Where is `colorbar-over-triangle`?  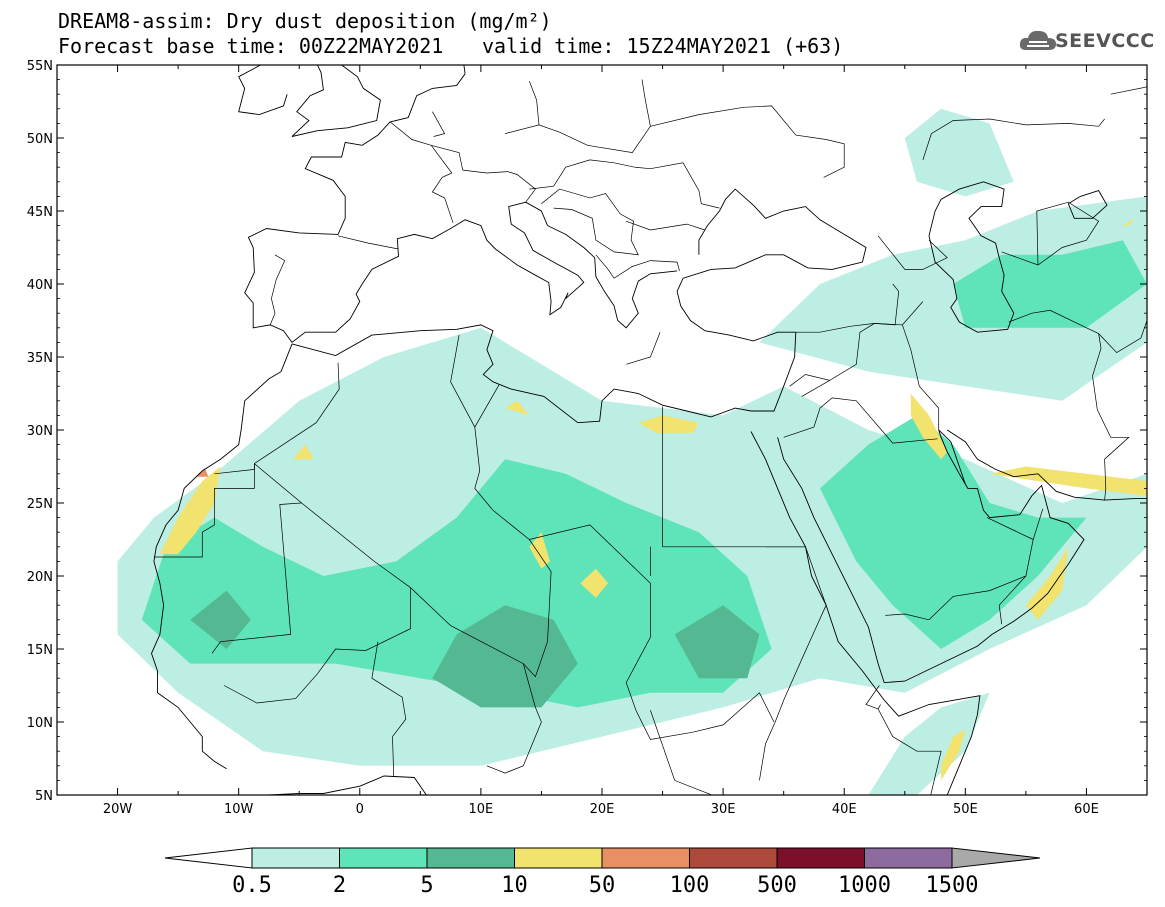 colorbar-over-triangle is located at coordinates (996, 858).